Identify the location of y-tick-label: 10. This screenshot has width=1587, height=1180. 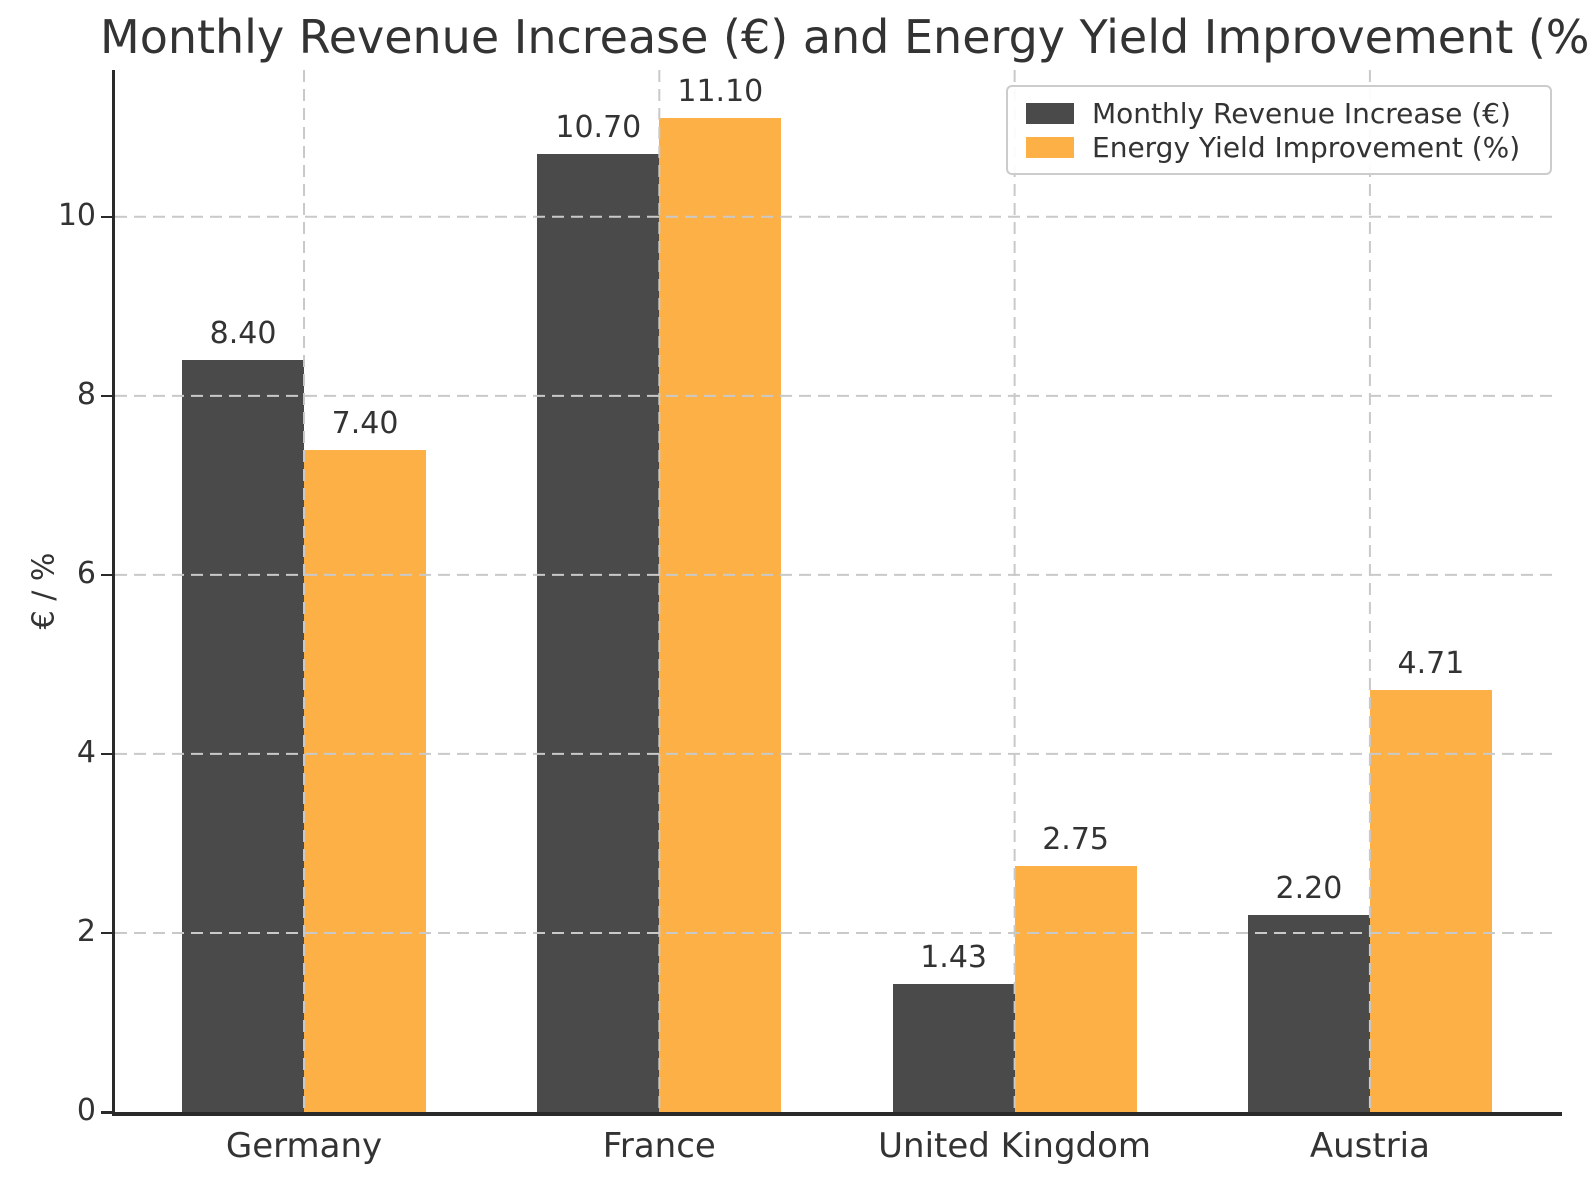
(76, 215).